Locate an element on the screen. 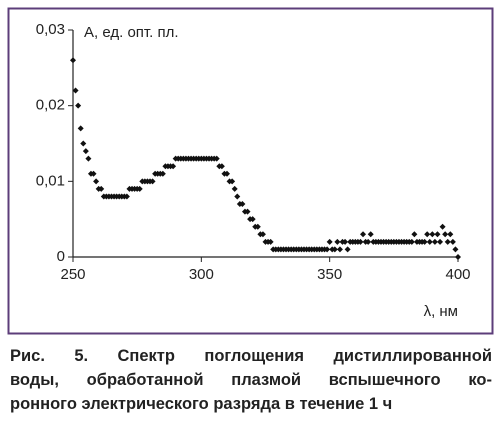 This screenshot has height=435, width=501. y-axis-label: A, ед. опт. пл. is located at coordinates (131, 32).